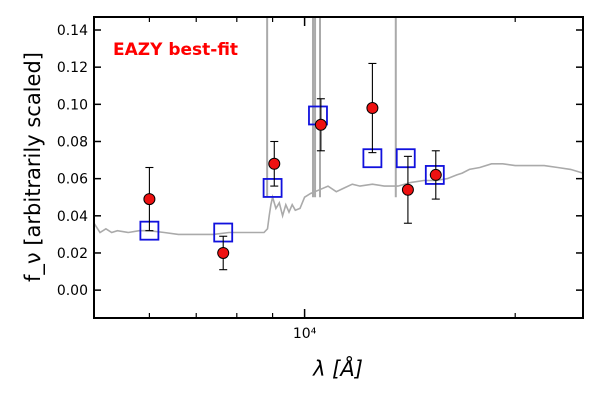 The image size is (600, 405). I want to click on y-tick-label: 0.14, so click(72, 31).